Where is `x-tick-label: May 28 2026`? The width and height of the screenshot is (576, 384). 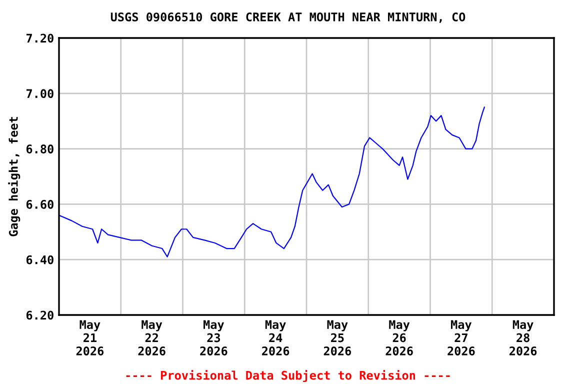
x-tick-label: May 28 2026 is located at coordinates (523, 338).